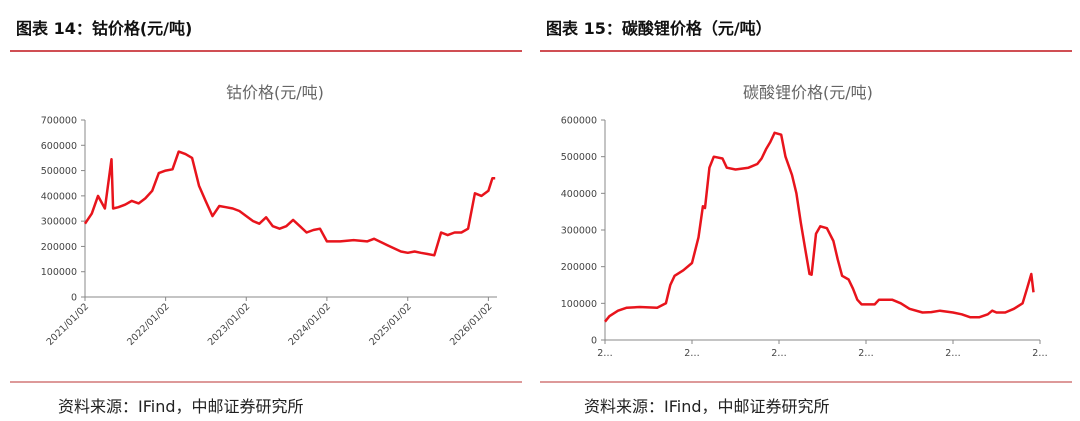  Describe the element at coordinates (148, 324) in the screenshot. I see `x-tick-label: 2022/01/02` at that location.